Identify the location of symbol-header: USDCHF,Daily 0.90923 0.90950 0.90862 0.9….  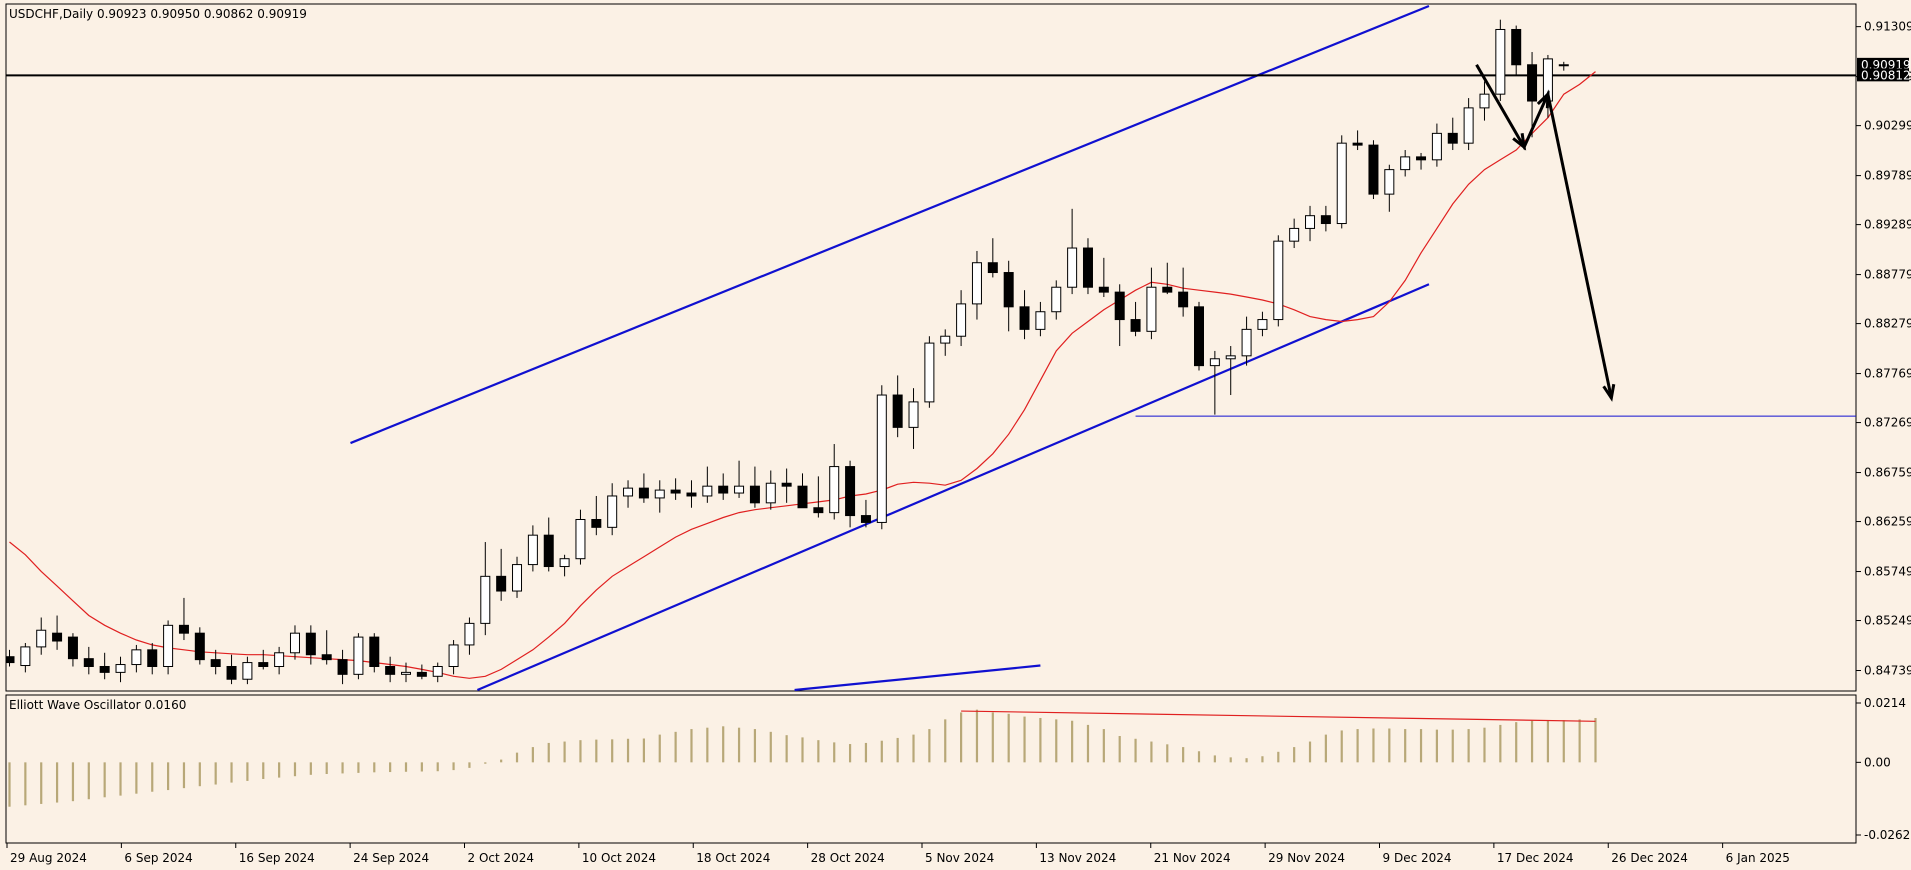
(158, 14).